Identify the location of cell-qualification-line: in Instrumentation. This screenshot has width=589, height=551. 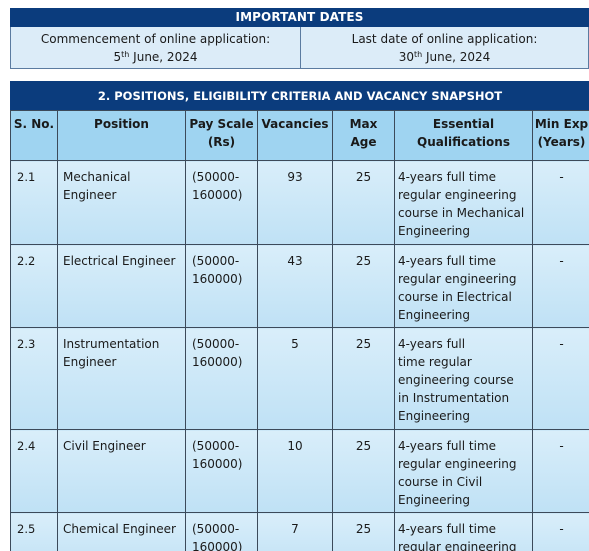
(454, 398).